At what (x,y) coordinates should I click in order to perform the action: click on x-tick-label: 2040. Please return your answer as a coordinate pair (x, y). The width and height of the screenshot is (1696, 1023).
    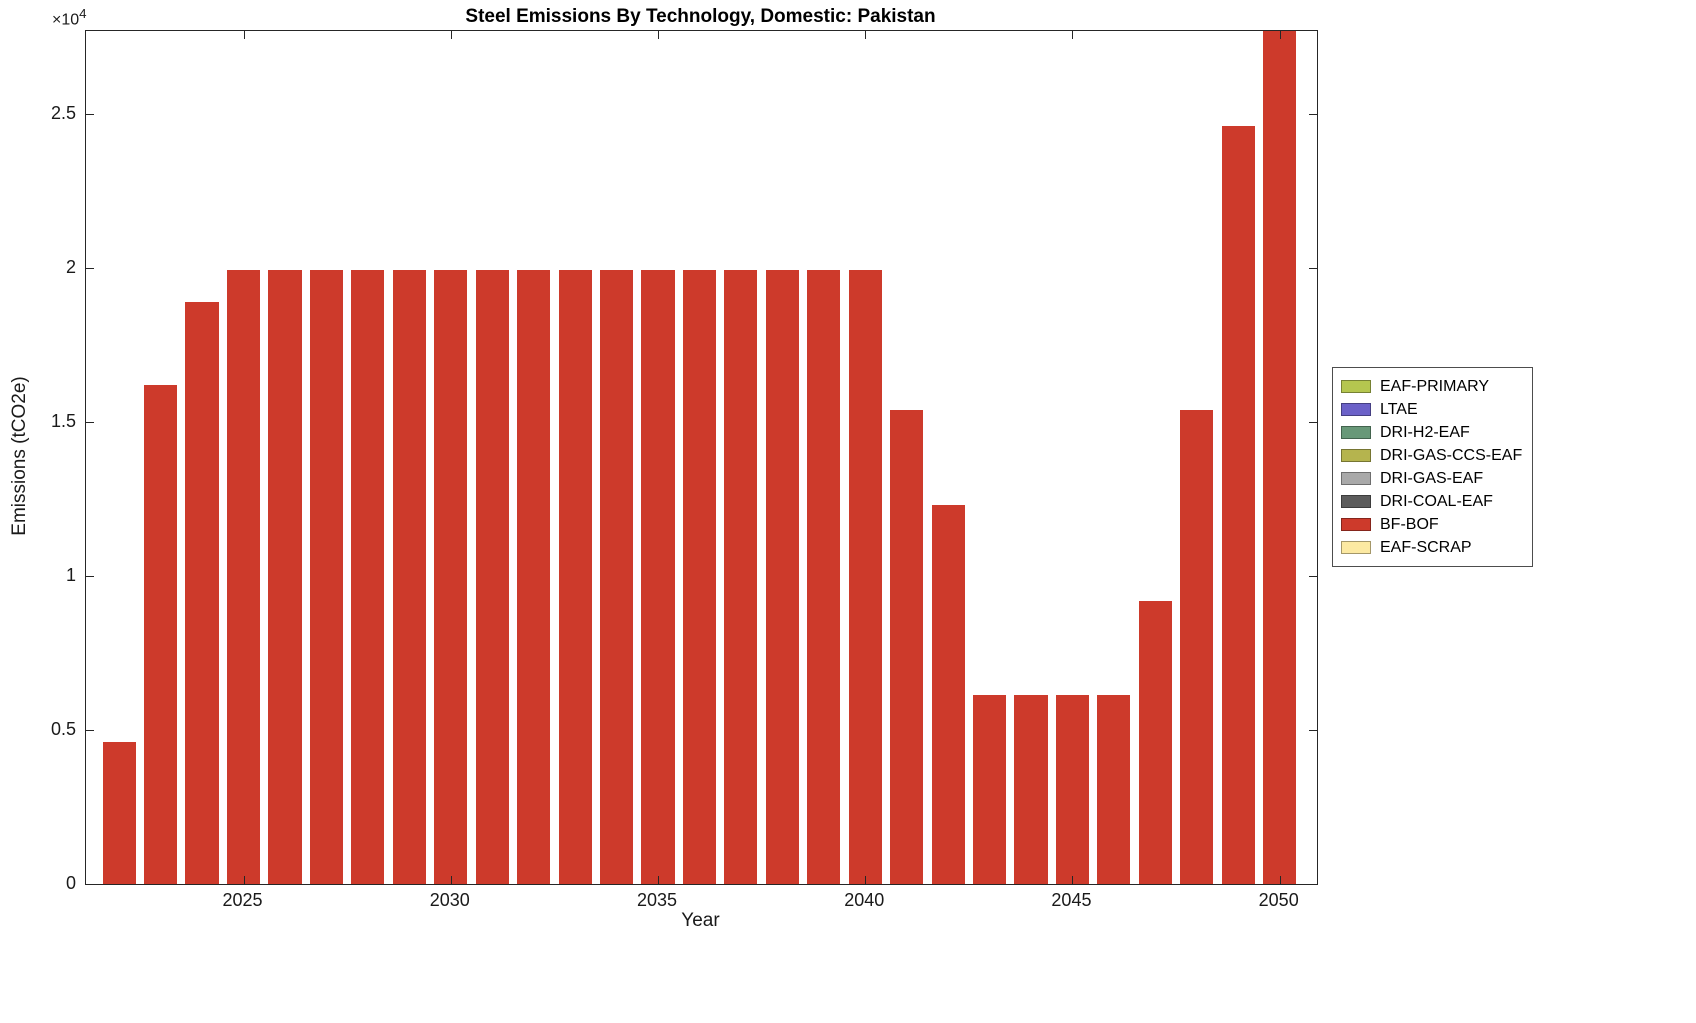
    Looking at the image, I should click on (864, 900).